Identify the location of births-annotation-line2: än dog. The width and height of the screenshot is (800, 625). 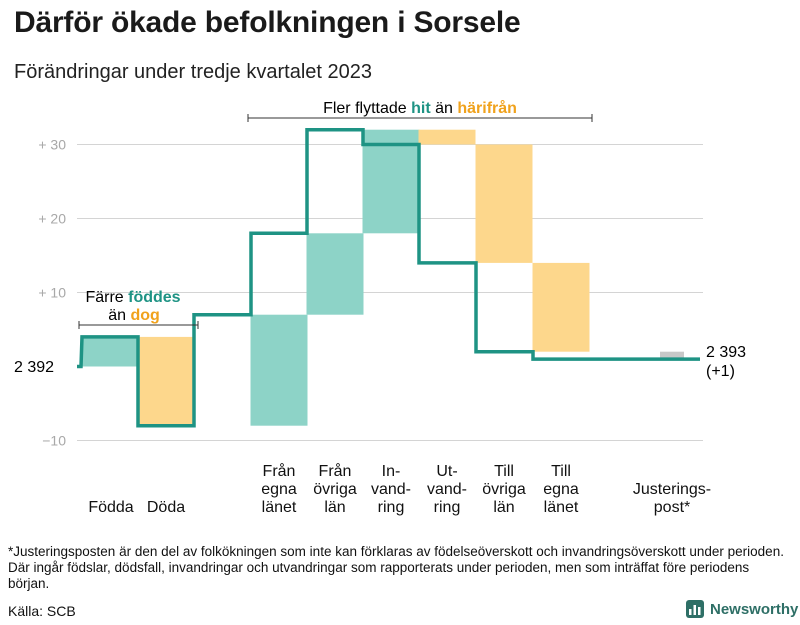
(134, 315).